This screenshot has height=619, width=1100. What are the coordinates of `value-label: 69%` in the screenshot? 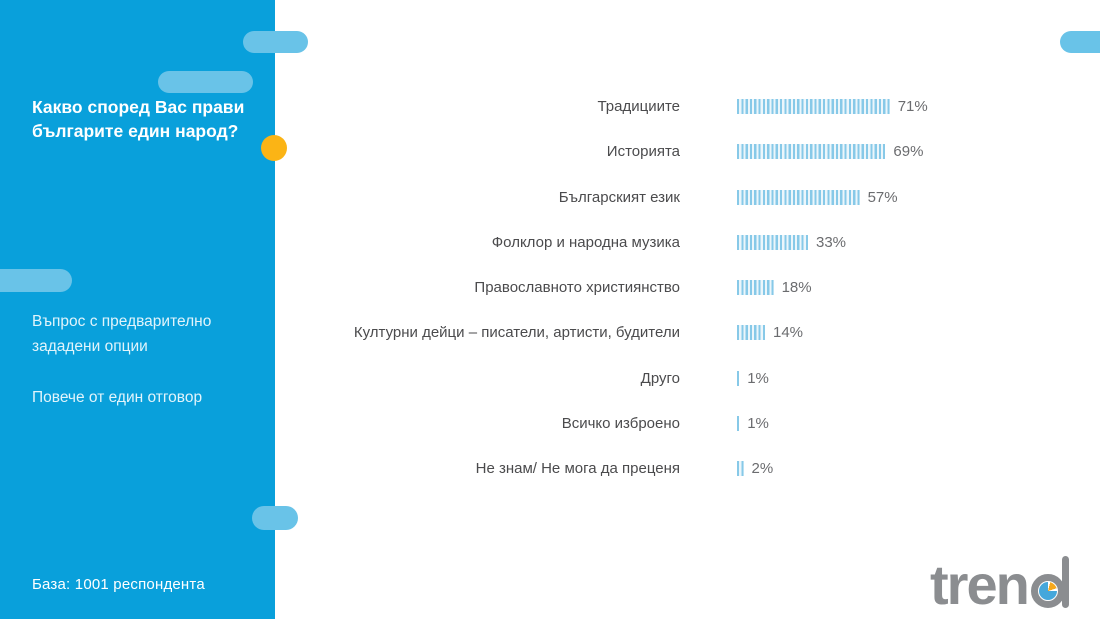 It's located at (908, 152).